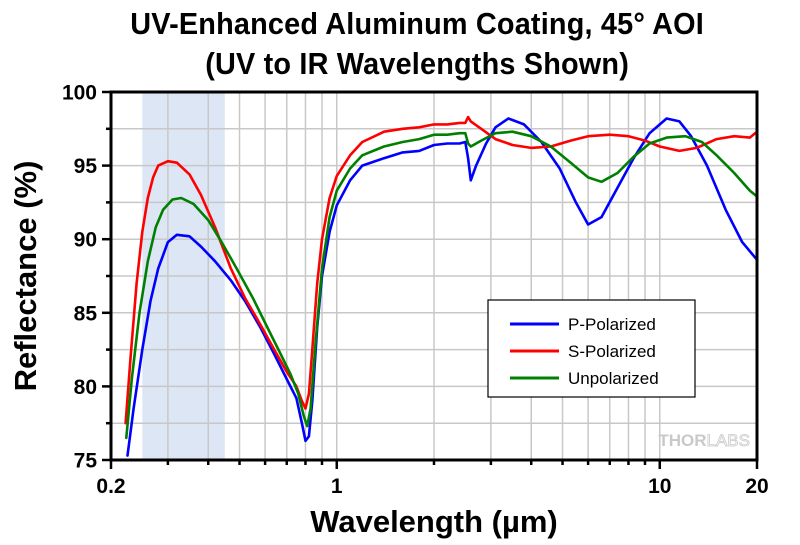  I want to click on chart-subtitle: (UV to IR Wavelengths Shown), so click(417, 63).